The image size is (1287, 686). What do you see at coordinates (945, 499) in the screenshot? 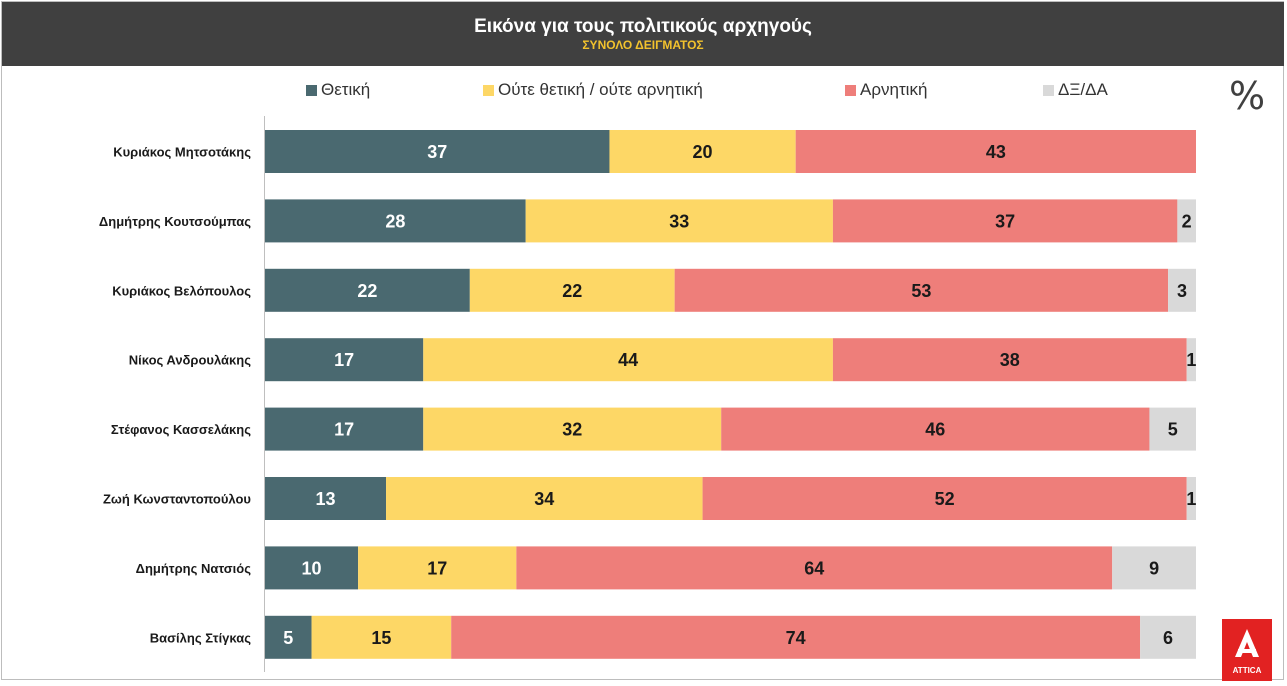
I see `data-label-negative: 52` at bounding box center [945, 499].